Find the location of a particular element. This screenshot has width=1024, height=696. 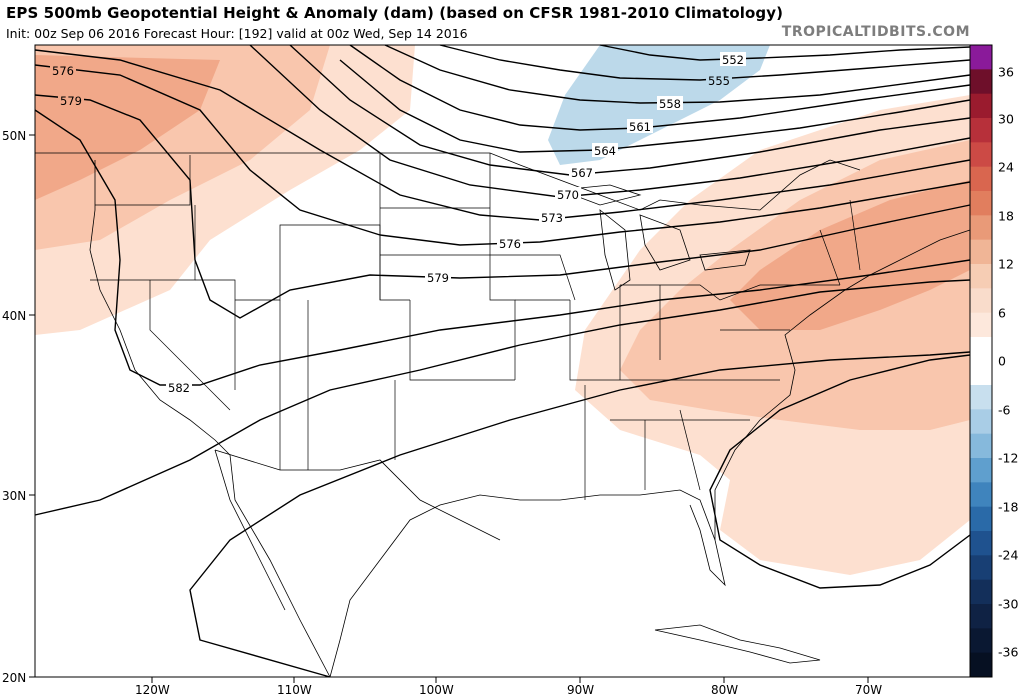

contour-label: 567 is located at coordinates (582, 172).